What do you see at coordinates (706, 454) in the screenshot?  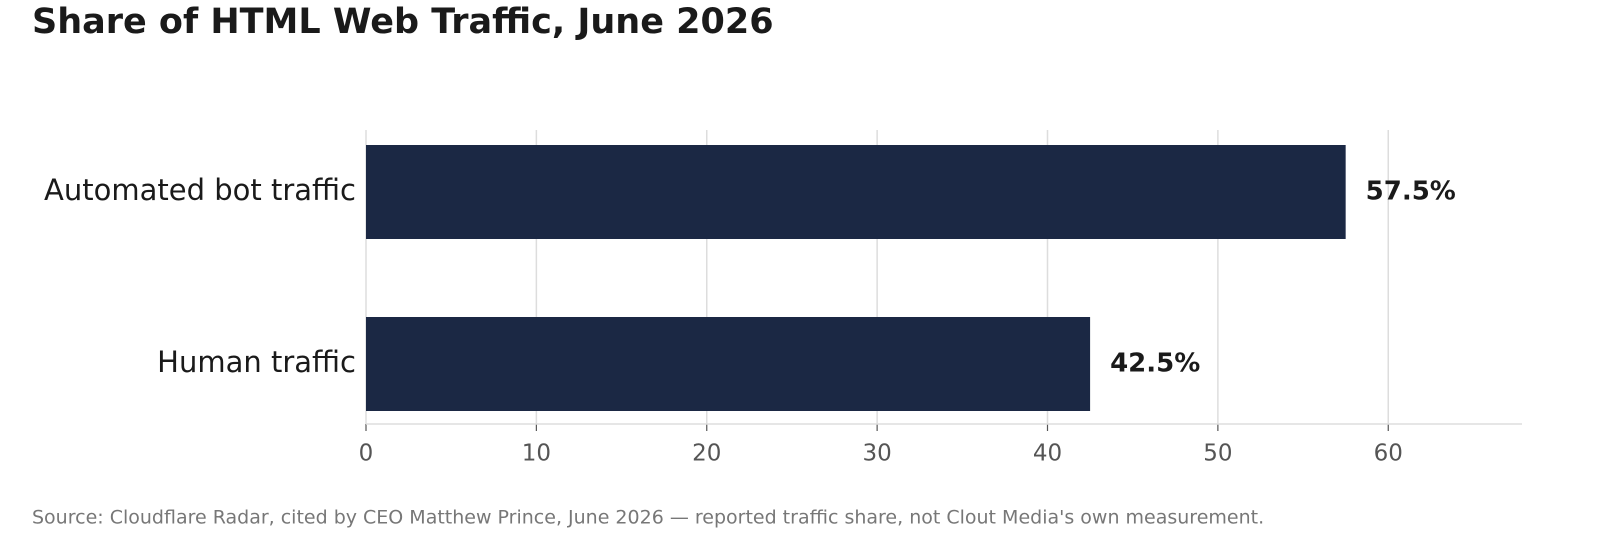 I see `x-tick-label: 20` at bounding box center [706, 454].